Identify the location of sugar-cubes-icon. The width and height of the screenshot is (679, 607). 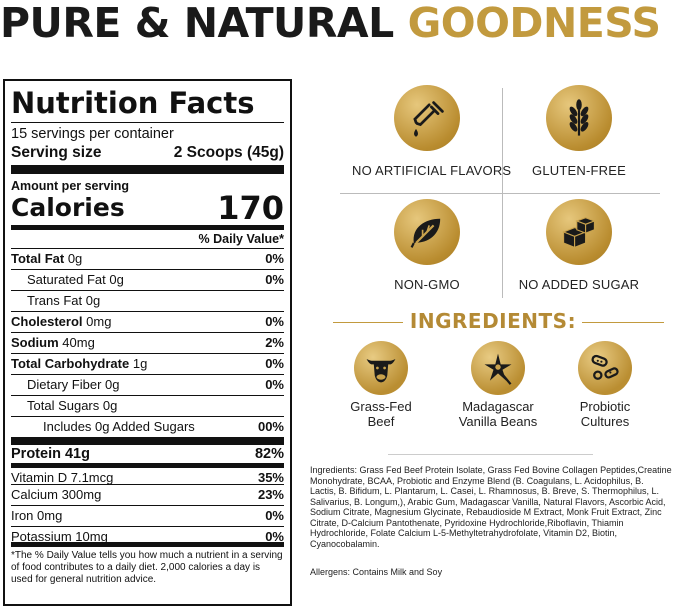
(579, 232).